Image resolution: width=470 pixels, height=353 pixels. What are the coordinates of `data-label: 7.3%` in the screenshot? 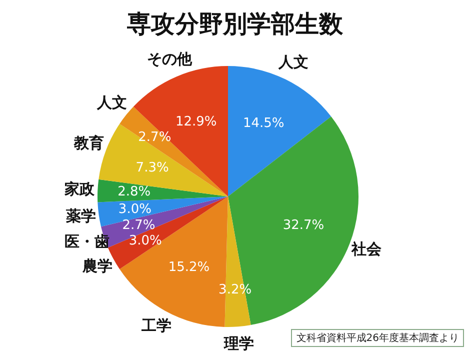 It's located at (152, 168).